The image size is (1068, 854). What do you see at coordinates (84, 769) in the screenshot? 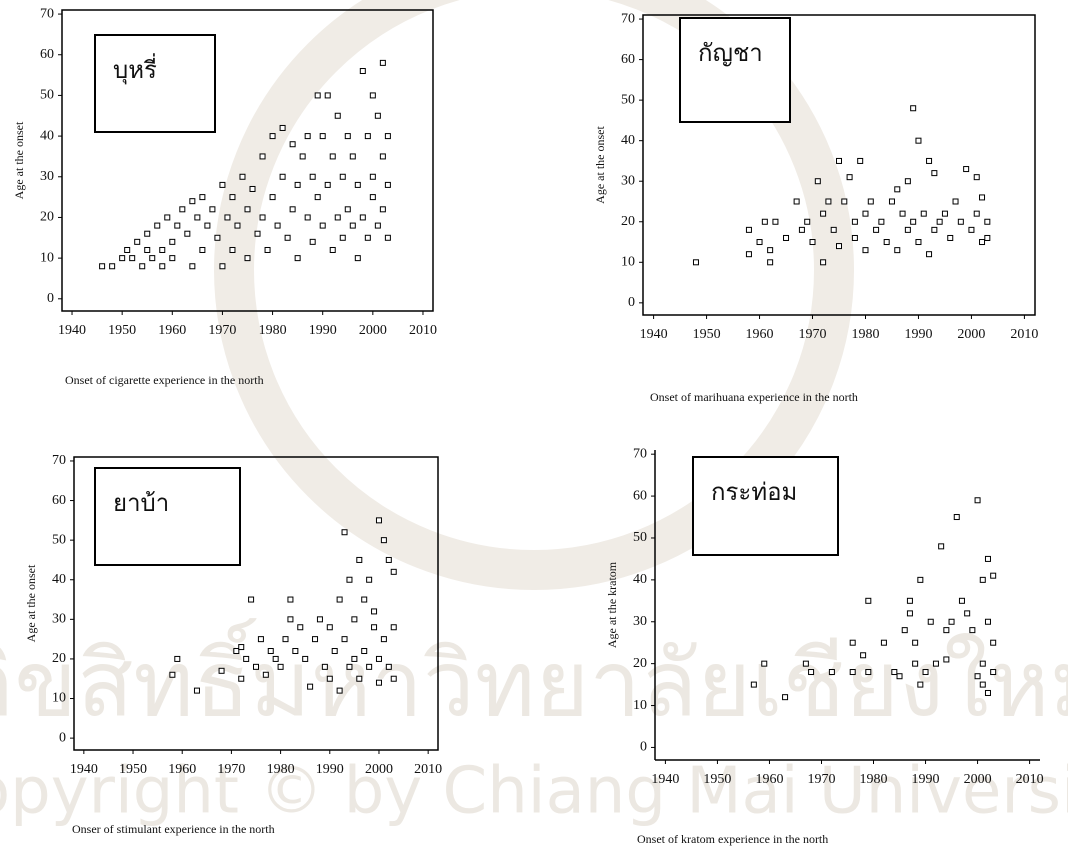
I see `x-tick-label: 1940` at bounding box center [84, 769].